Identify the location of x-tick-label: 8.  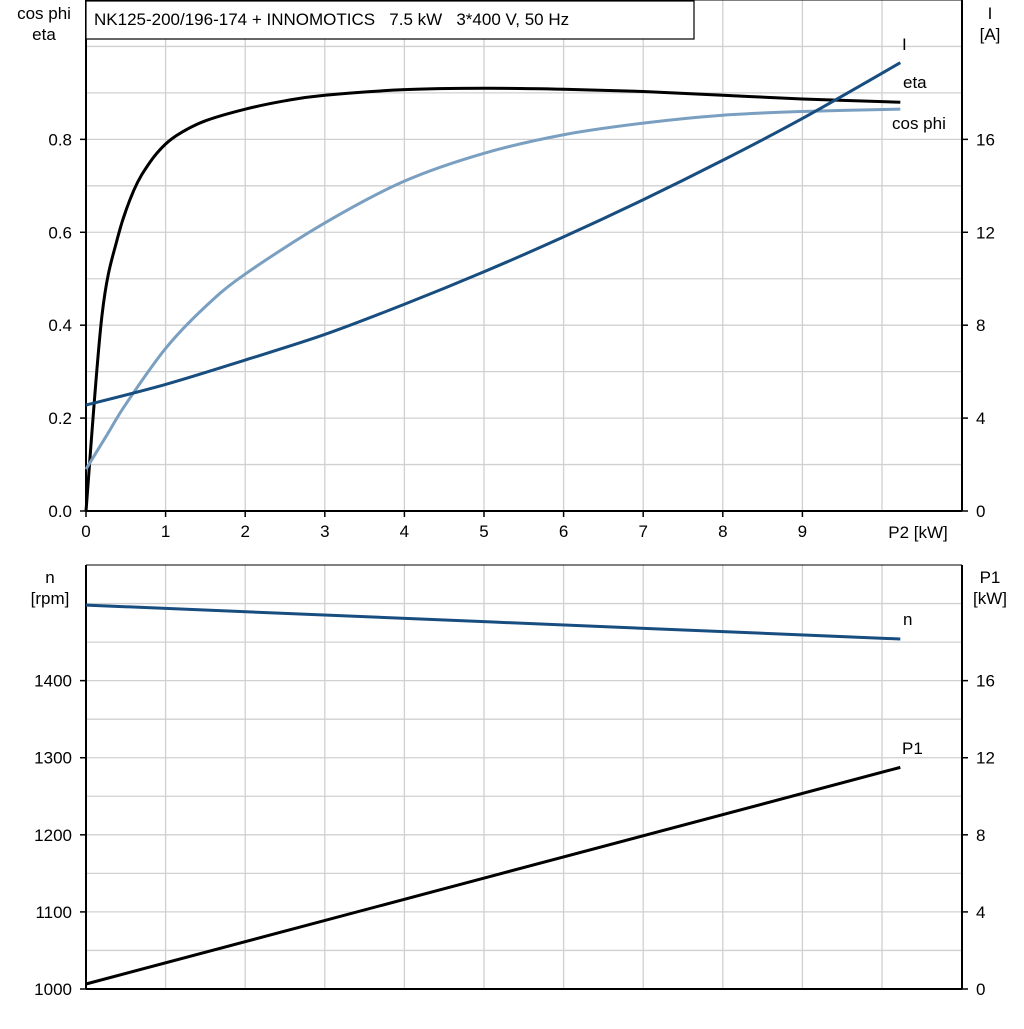
(722, 531).